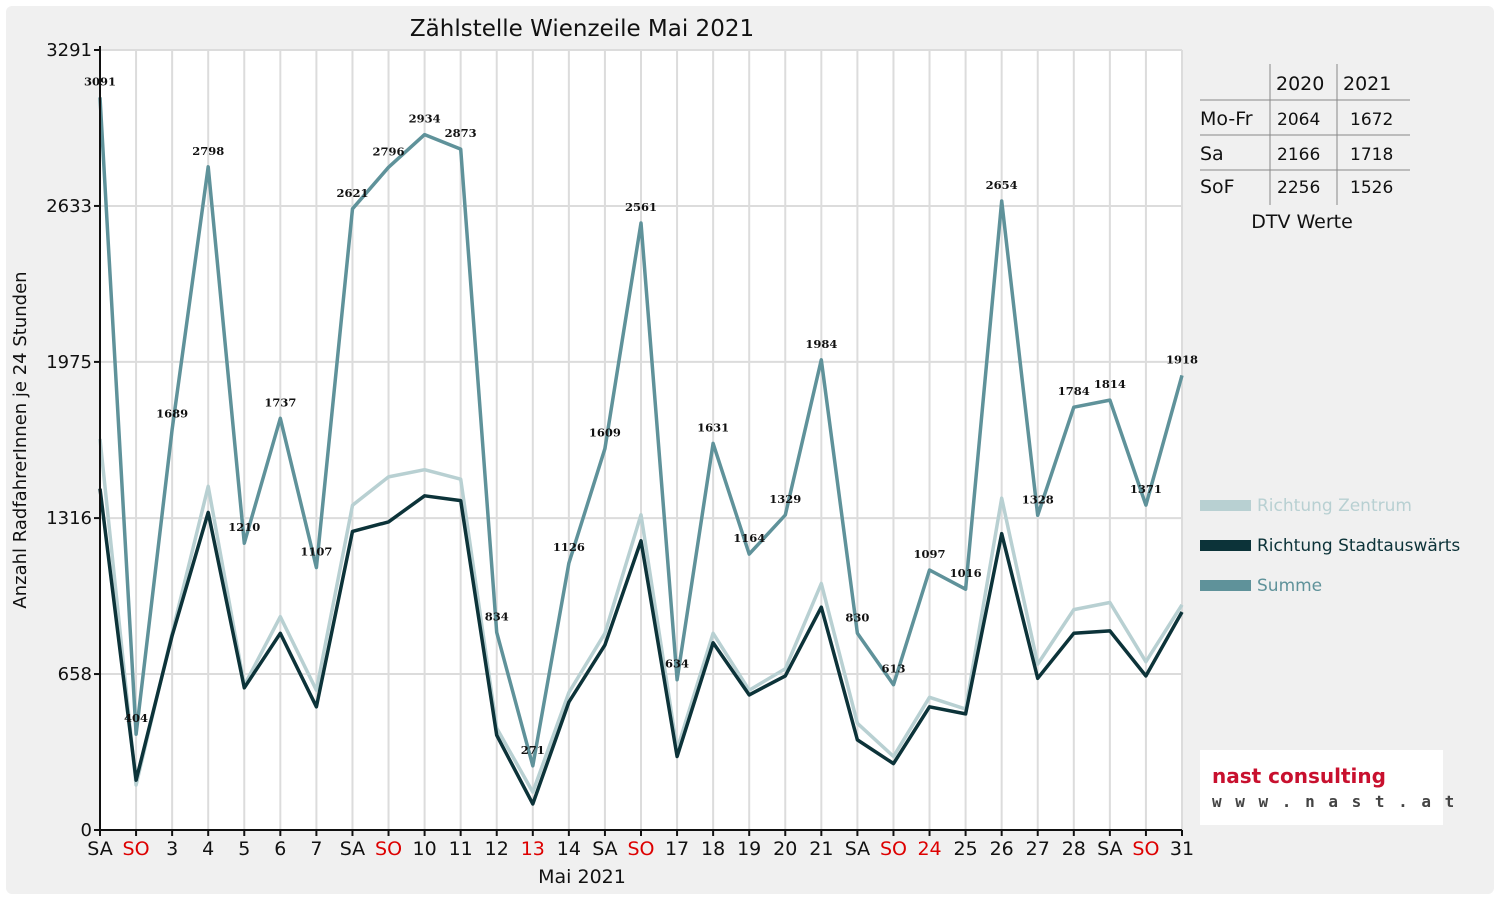 The width and height of the screenshot is (1500, 900). What do you see at coordinates (73, 440) in the screenshot?
I see `y-ticks: 0 658 1316 1975 2633 3291` at bounding box center [73, 440].